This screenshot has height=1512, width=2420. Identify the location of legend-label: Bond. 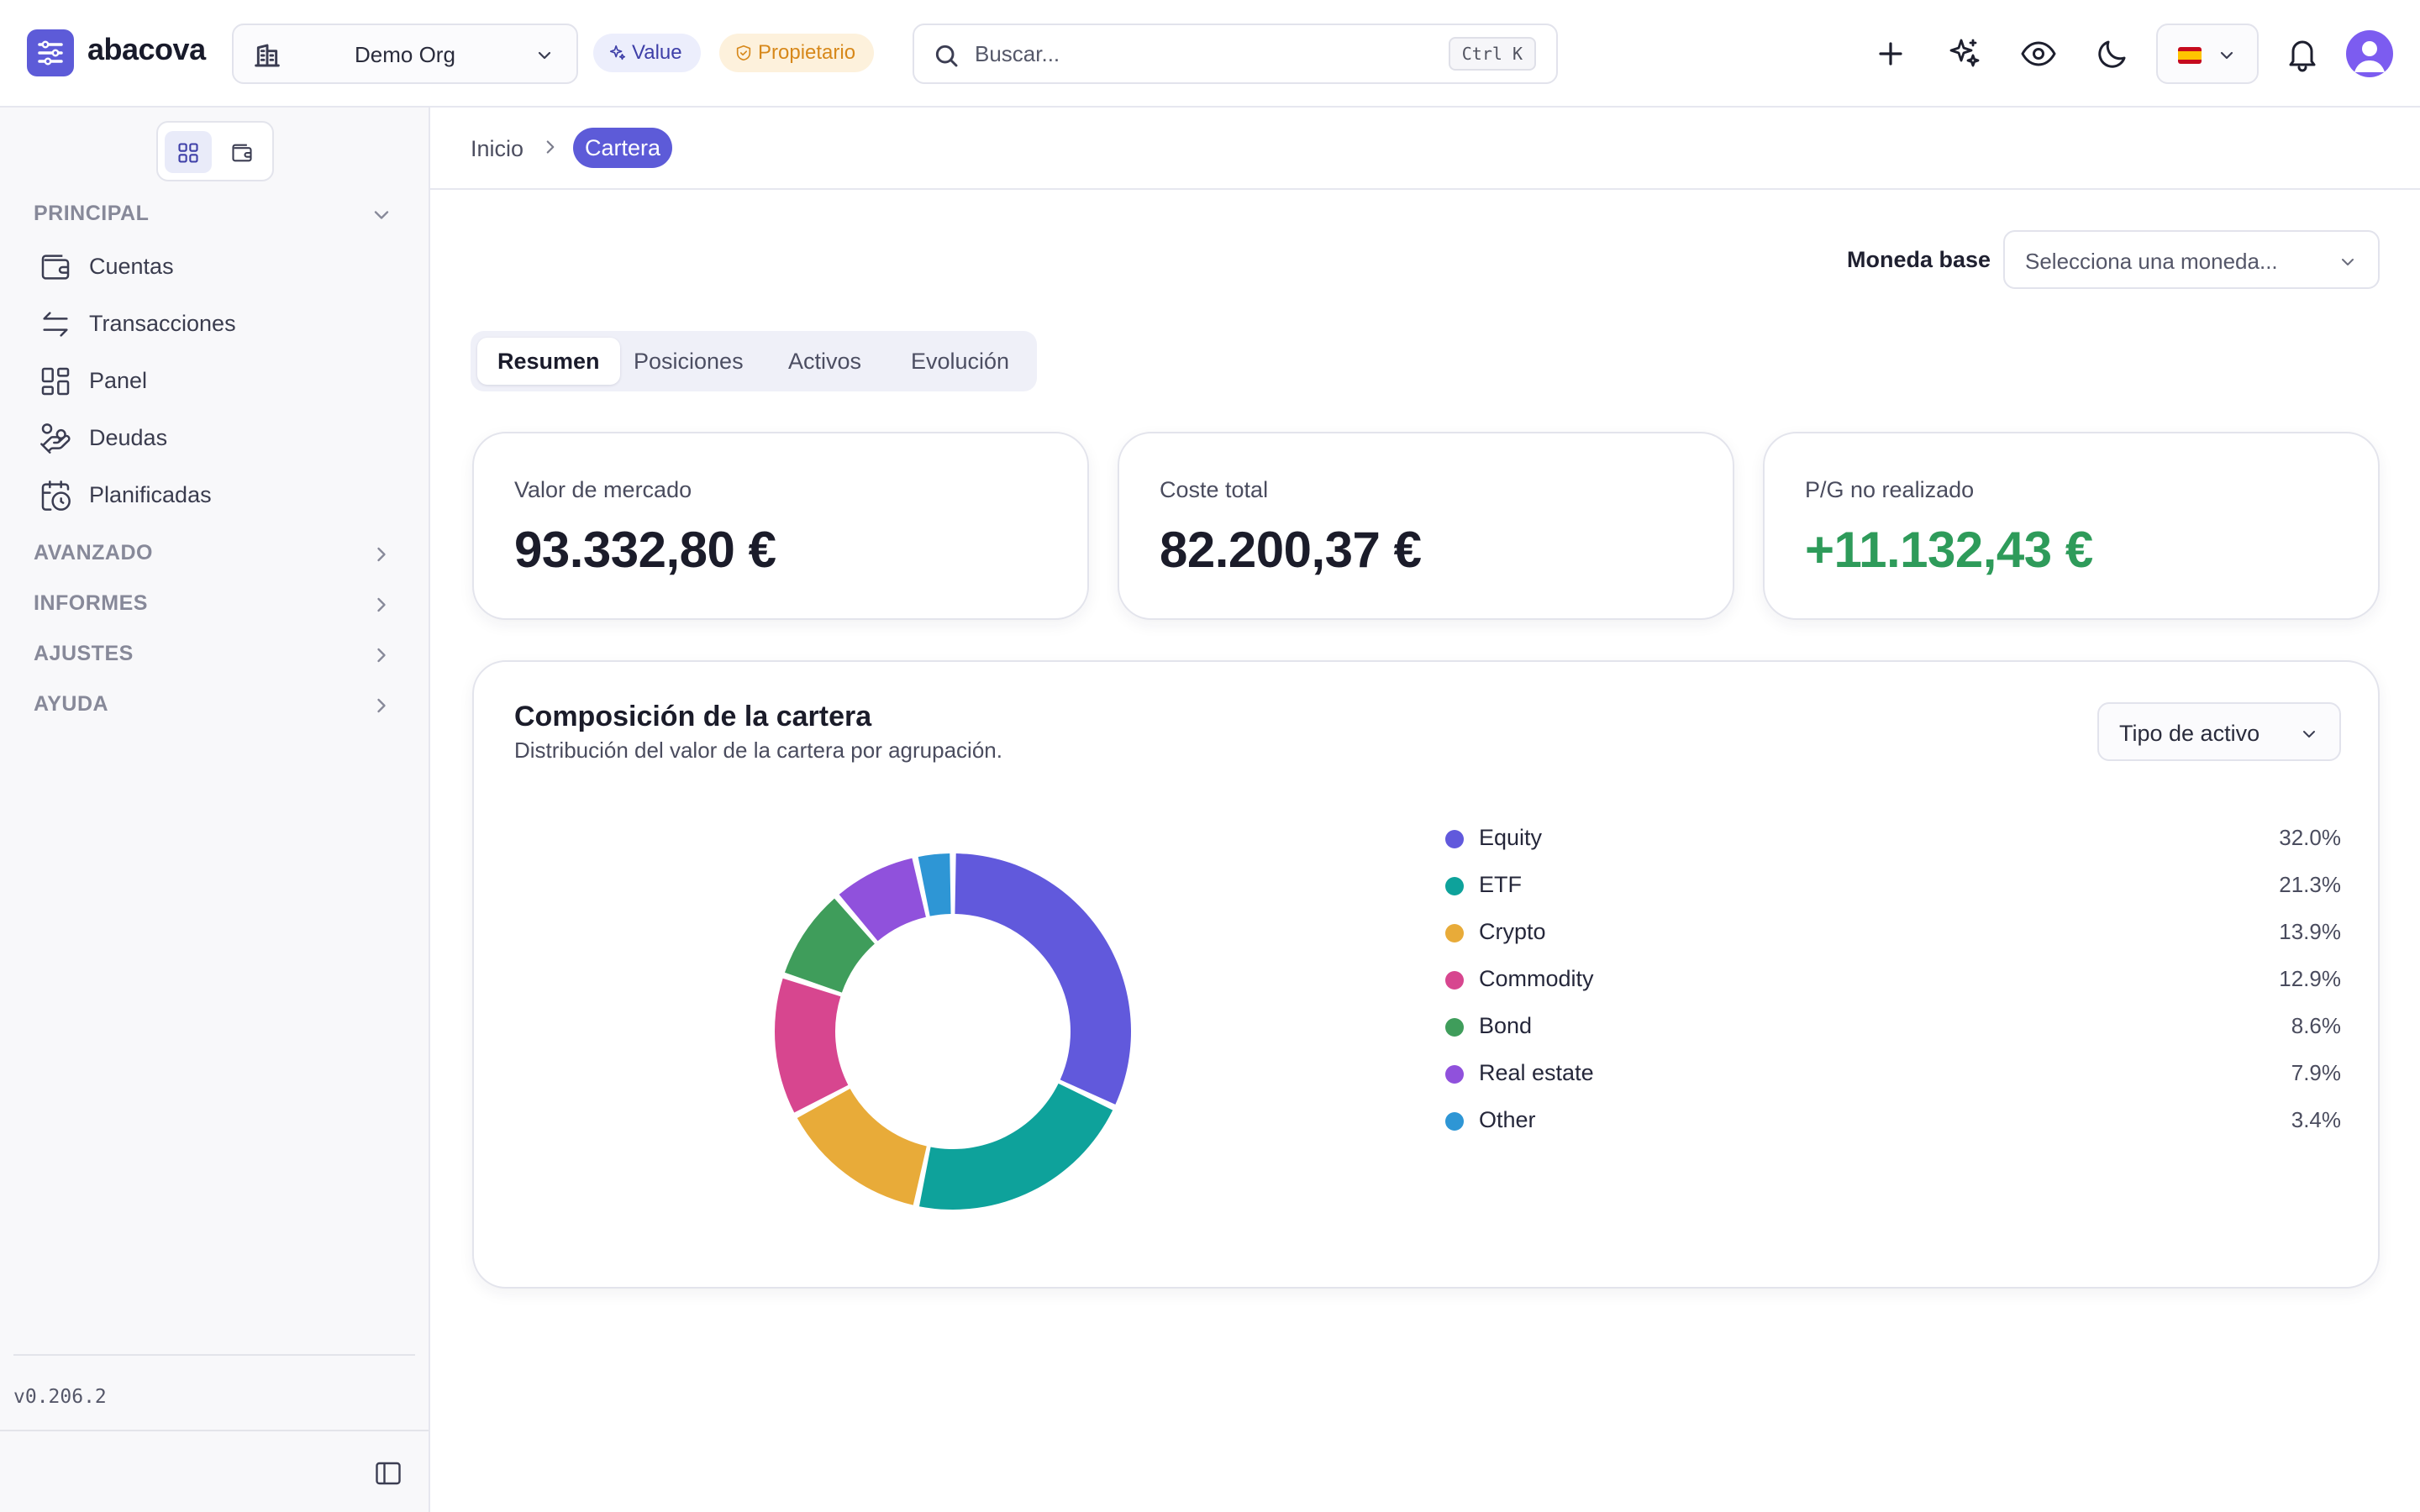
(1506, 1025).